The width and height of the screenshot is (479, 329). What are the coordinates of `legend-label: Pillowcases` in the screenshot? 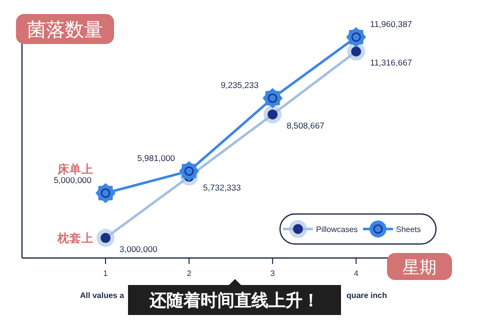 It's located at (337, 229).